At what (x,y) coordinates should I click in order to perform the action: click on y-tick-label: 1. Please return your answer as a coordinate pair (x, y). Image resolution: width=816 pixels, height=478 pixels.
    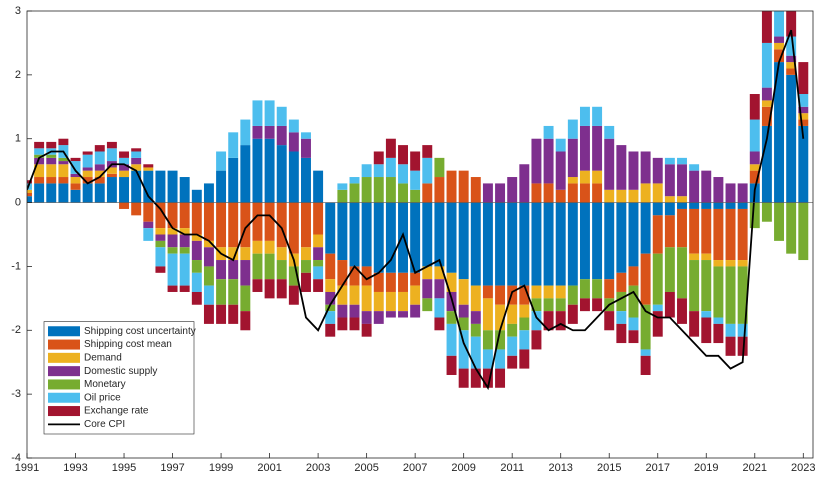
    Looking at the image, I should click on (18, 139).